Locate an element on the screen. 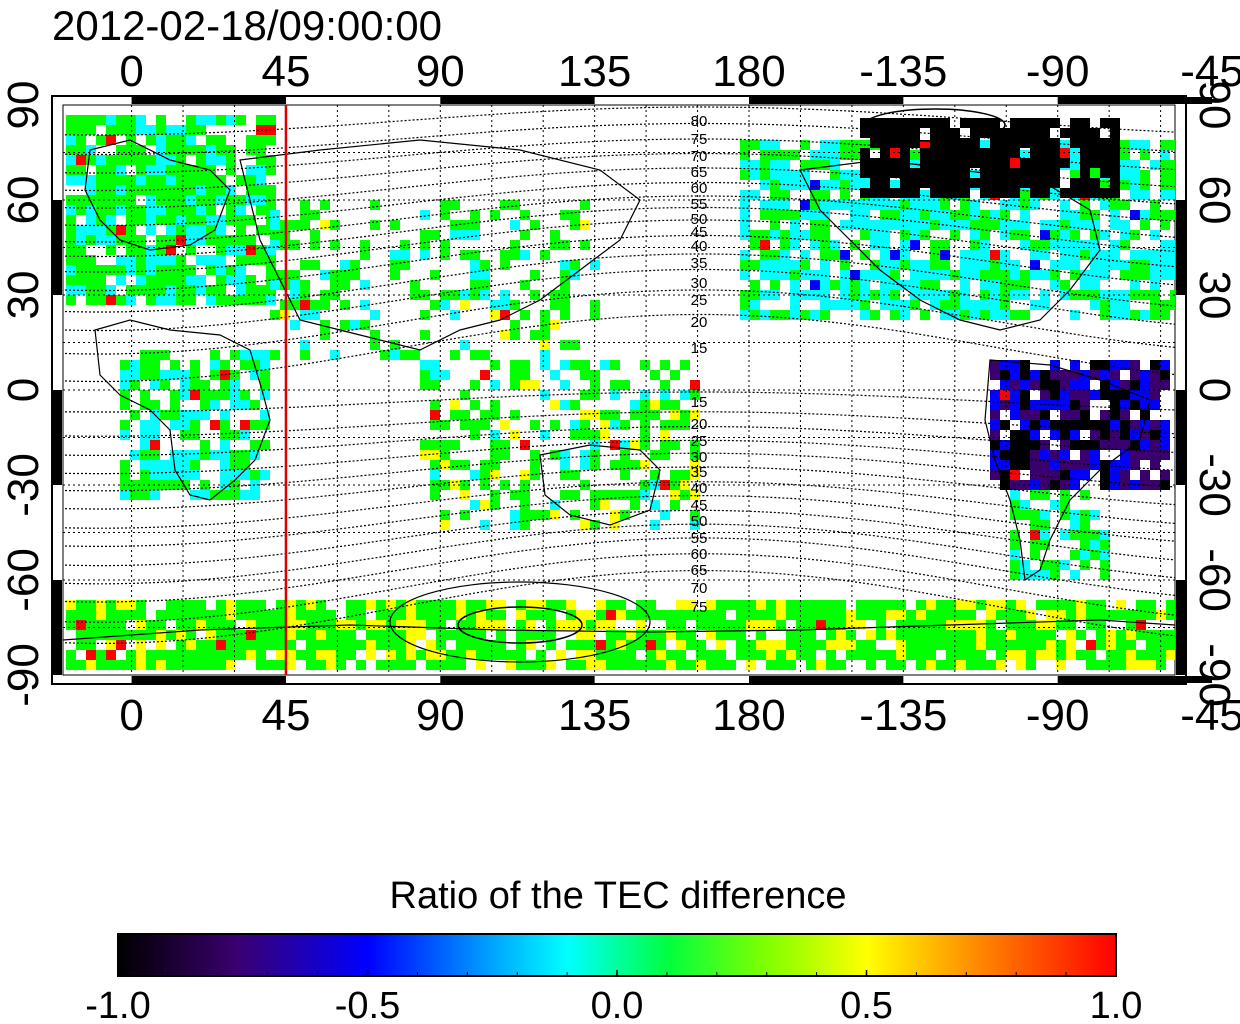  lon-tick-label-top: 90 is located at coordinates (440, 71).